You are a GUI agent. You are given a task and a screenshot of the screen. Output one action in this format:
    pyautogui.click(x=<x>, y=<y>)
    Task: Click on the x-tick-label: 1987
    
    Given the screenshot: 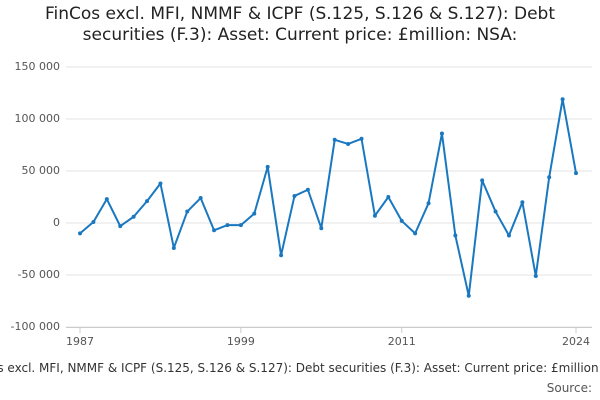 What is the action you would take?
    pyautogui.click(x=80, y=341)
    